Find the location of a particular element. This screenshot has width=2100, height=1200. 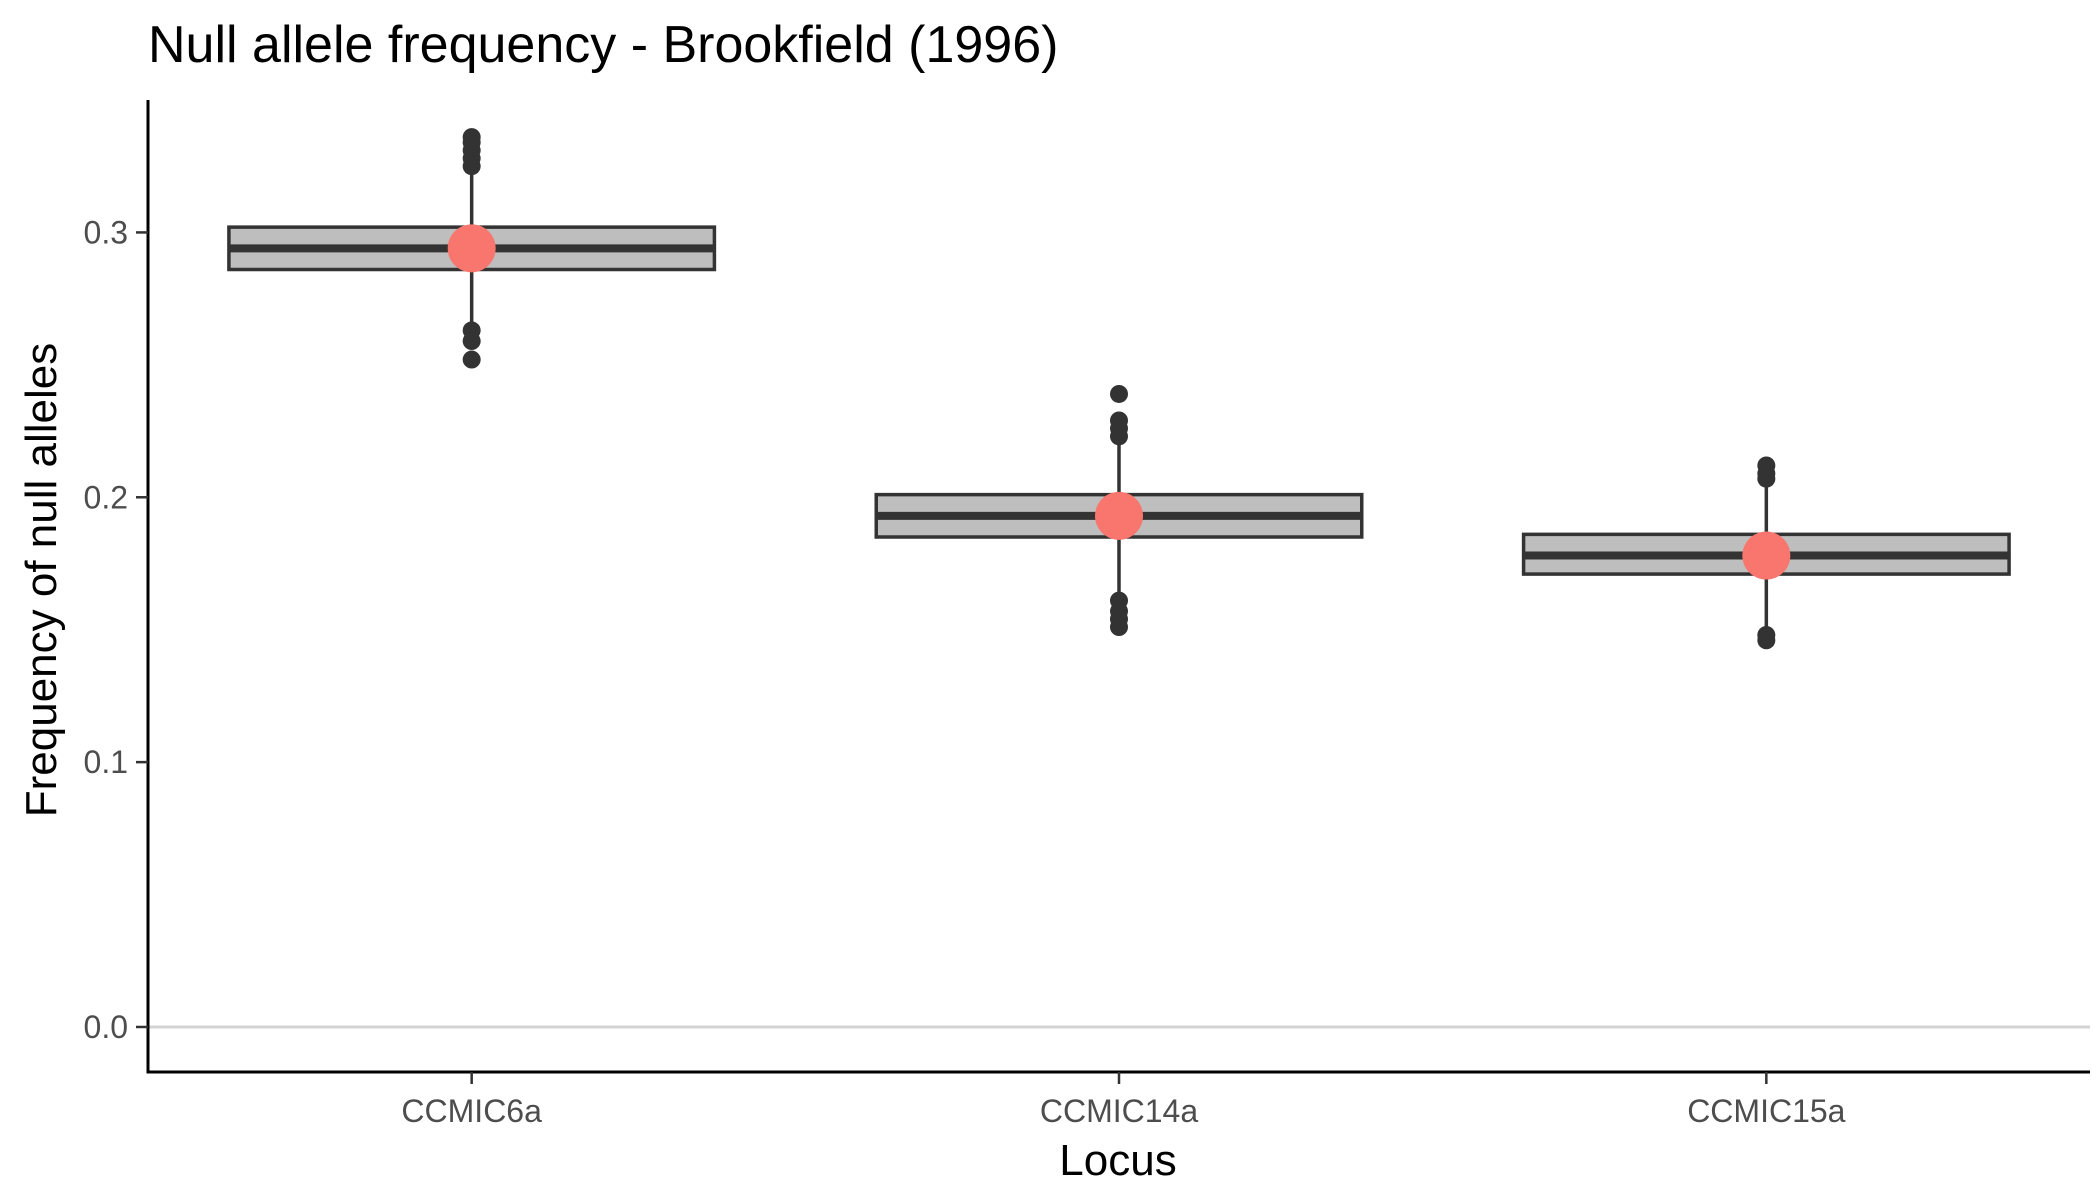

x-tick-label: CCMIC14a is located at coordinates (1119, 1111).